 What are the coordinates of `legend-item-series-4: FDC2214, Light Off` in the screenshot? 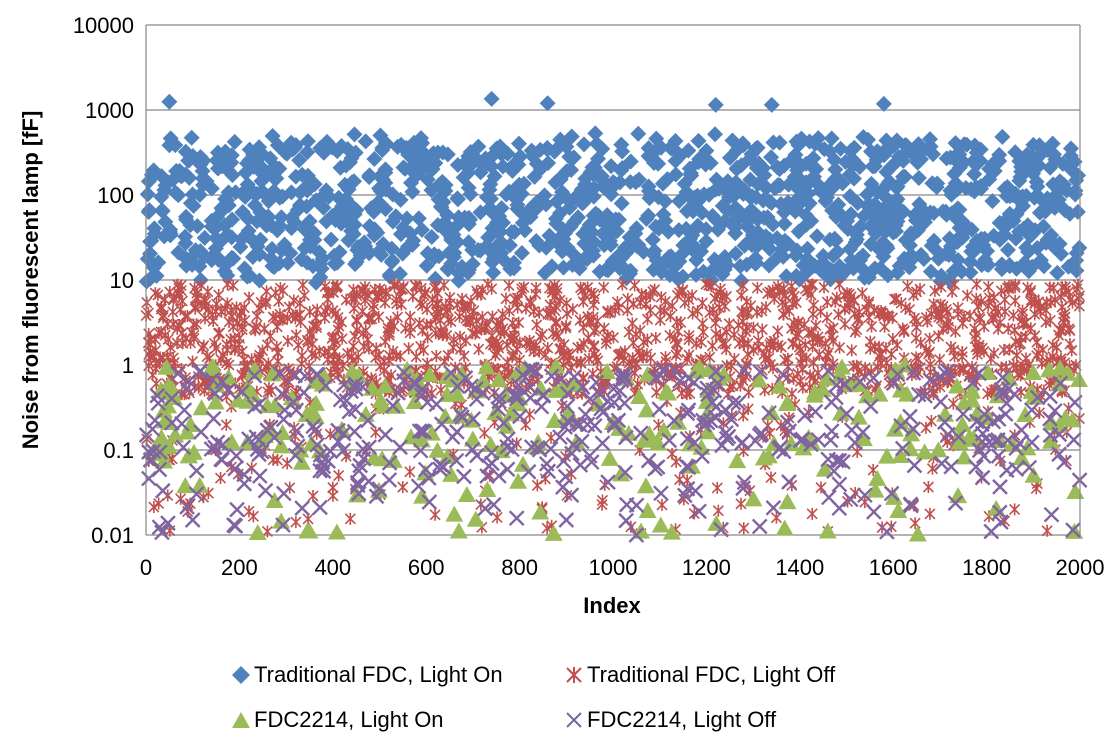 It's located at (669, 720).